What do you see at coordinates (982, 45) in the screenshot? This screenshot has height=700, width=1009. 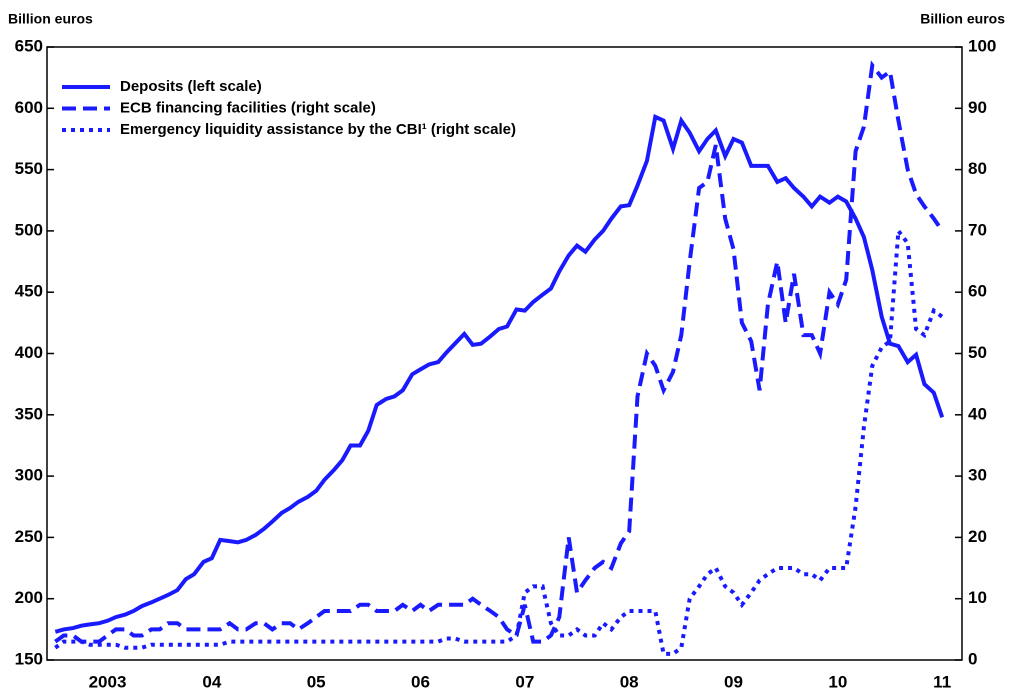 I see `y2-tick-label: 100` at bounding box center [982, 45].